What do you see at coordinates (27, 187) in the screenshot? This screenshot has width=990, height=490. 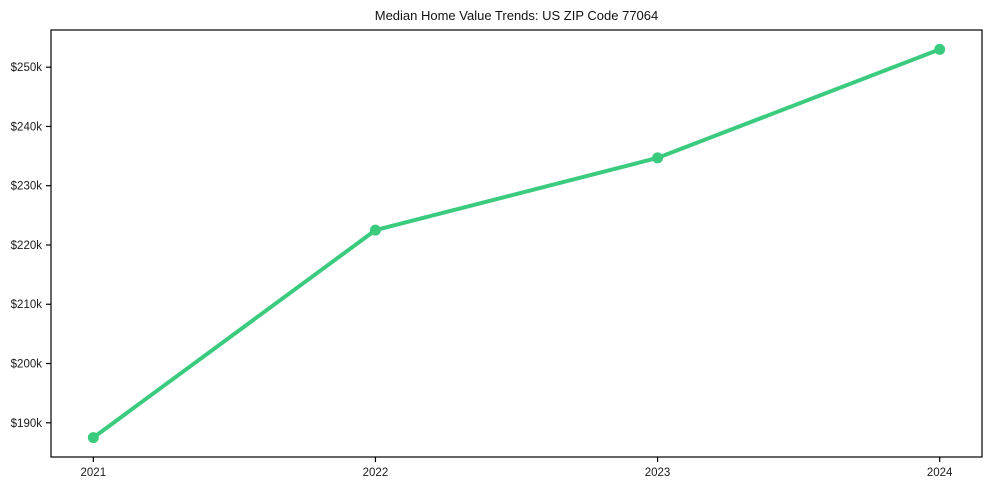 I see `y-axis-tick-label: $230k` at bounding box center [27, 187].